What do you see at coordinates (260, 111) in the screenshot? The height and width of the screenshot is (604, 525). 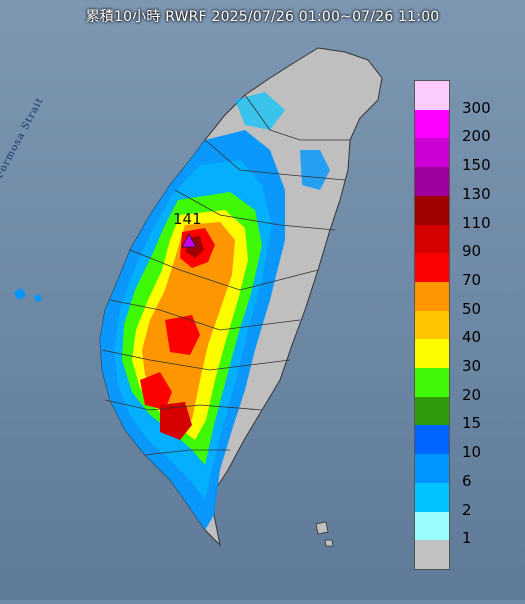 I see `rain-zone-northeast` at bounding box center [260, 111].